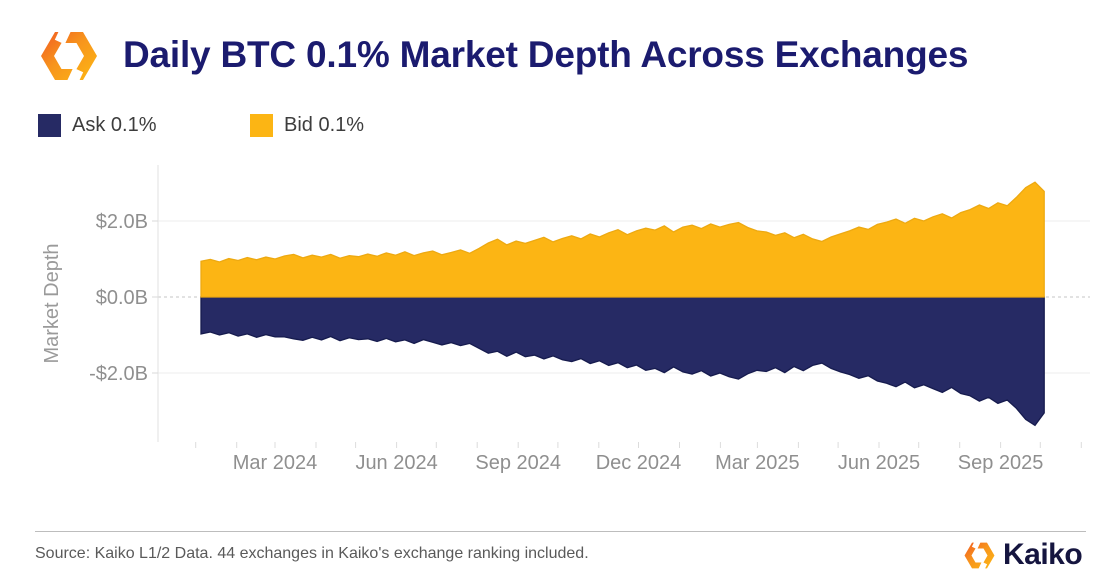 Image resolution: width=1120 pixels, height=585 pixels. Describe the element at coordinates (396, 463) in the screenshot. I see `svg-text: Jun 2024` at that location.